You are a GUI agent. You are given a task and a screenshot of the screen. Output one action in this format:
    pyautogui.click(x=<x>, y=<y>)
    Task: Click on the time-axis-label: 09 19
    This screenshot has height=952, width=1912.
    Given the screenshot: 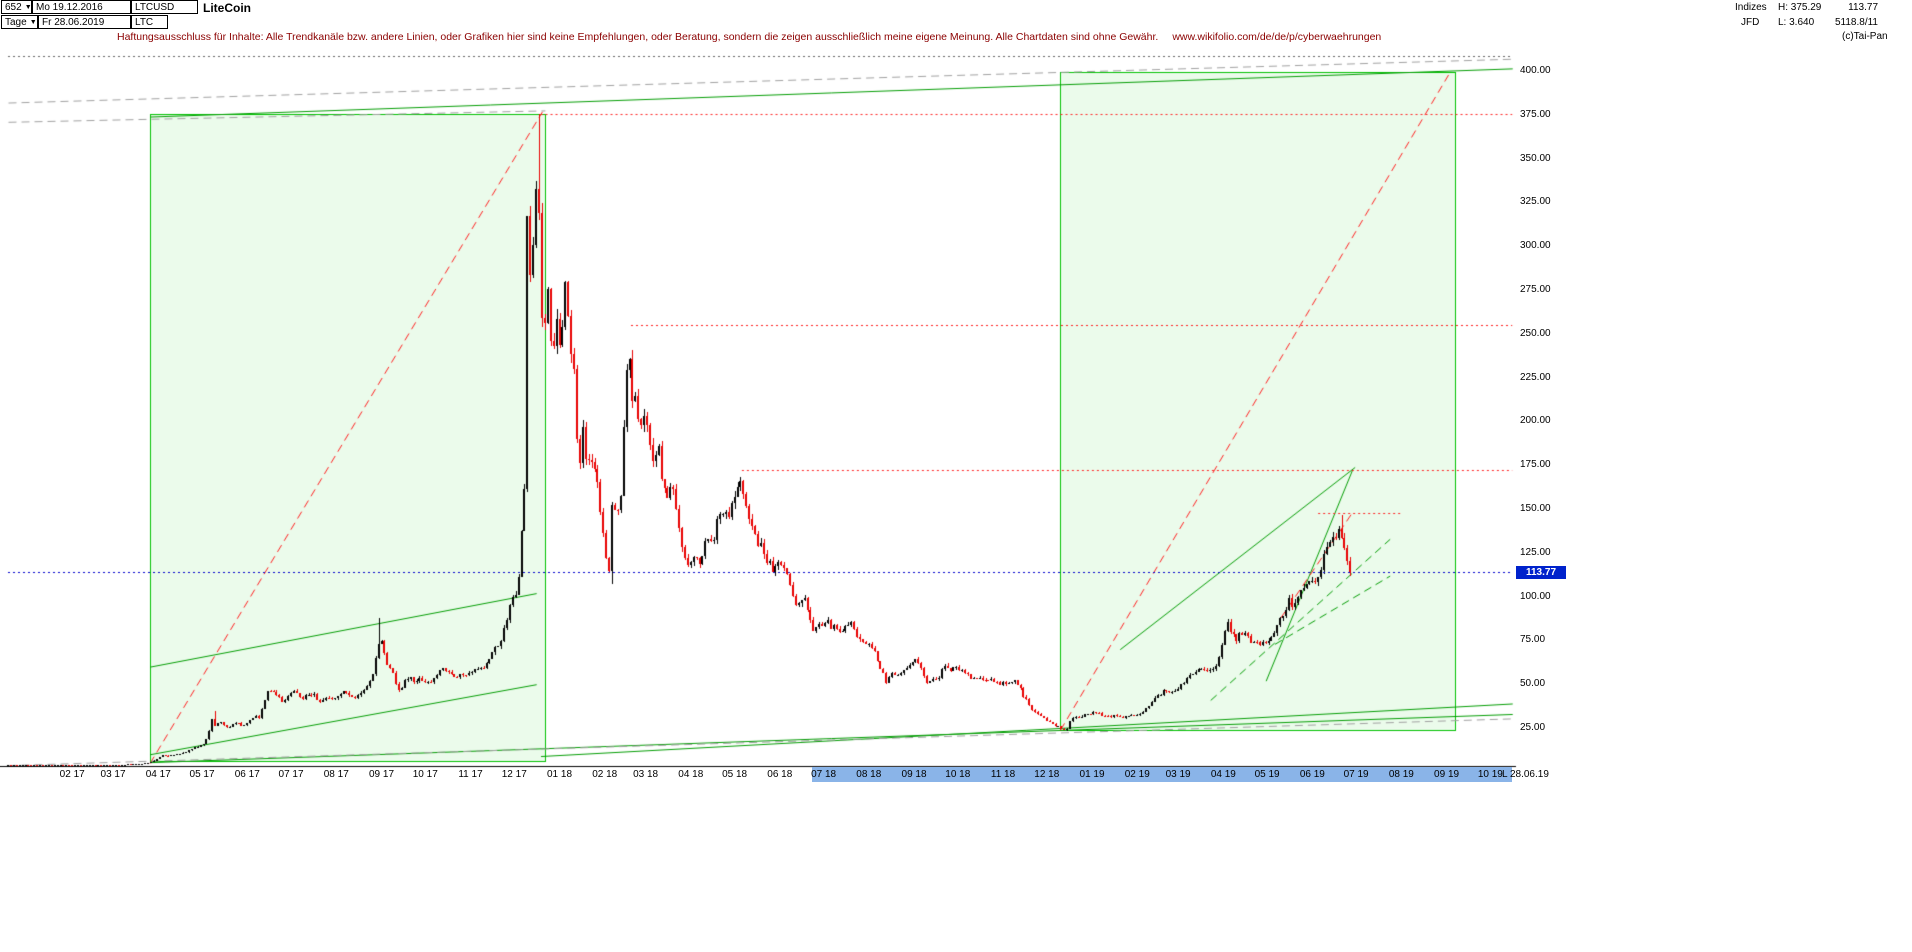 What is the action you would take?
    pyautogui.click(x=1447, y=774)
    